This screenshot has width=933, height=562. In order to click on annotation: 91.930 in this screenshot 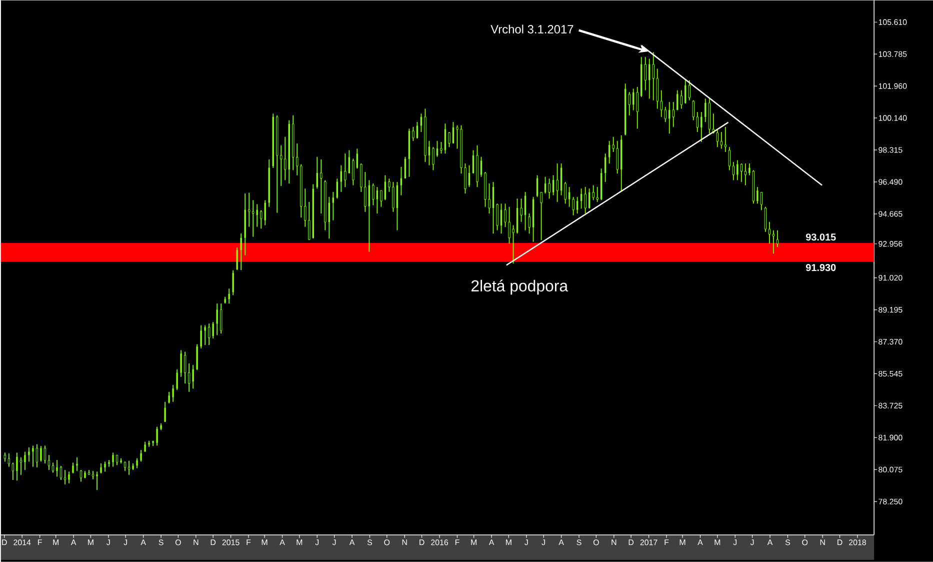, I will do `click(821, 268)`.